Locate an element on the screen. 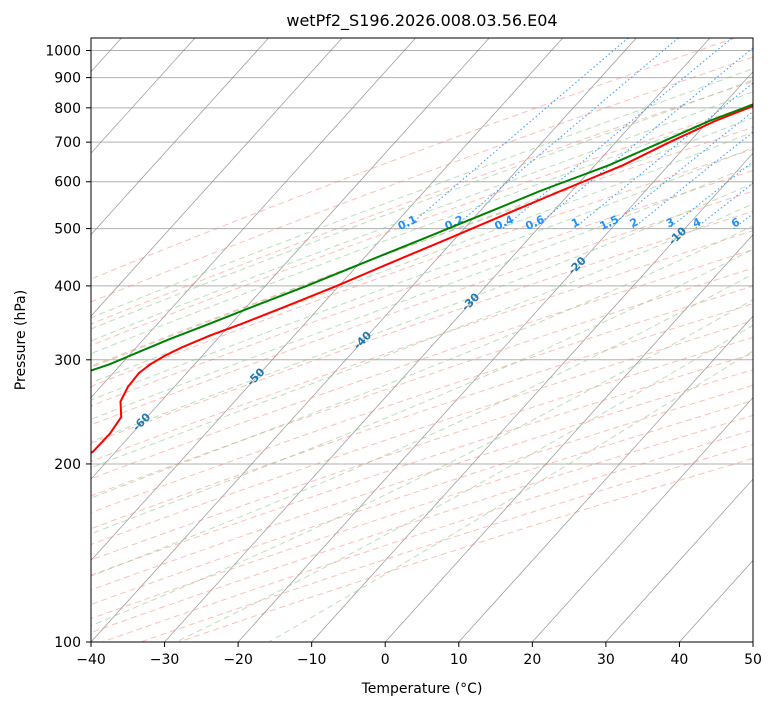 The height and width of the screenshot is (708, 775). y-tick-label: 100 is located at coordinates (67, 643).